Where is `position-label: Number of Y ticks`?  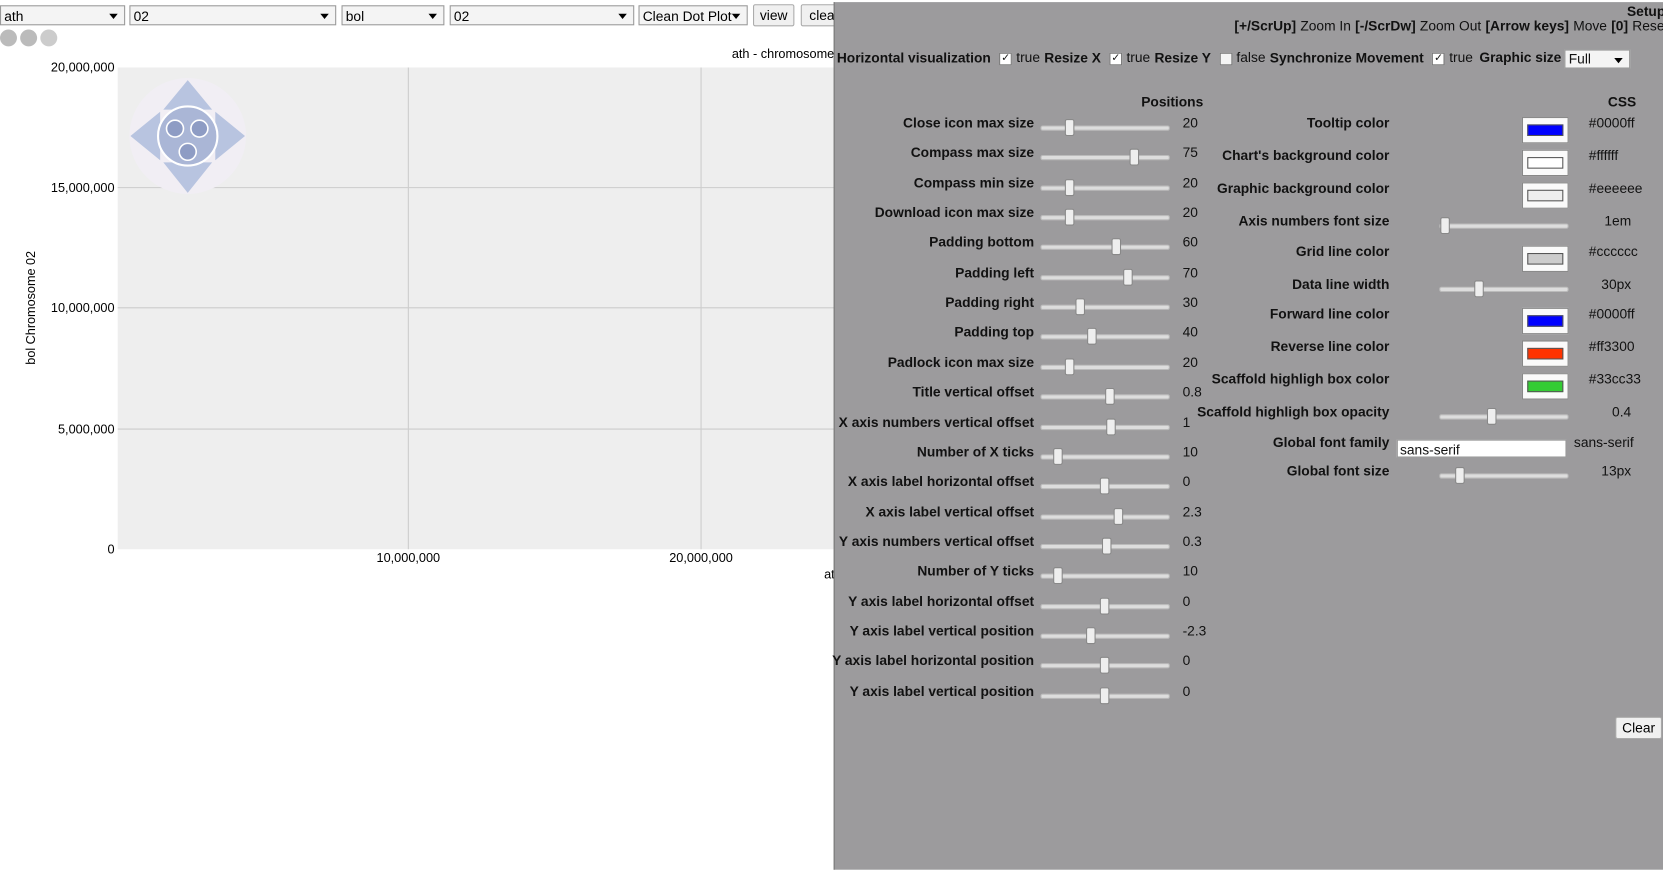
position-label: Number of Y ticks is located at coordinates (976, 571).